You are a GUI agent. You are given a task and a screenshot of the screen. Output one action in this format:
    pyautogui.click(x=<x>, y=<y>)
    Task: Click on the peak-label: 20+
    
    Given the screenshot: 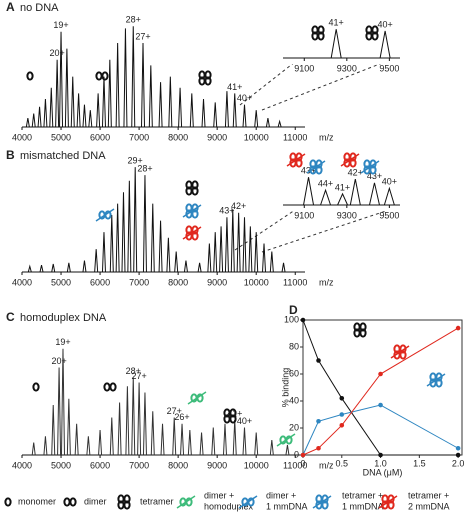 What is the action you would take?
    pyautogui.click(x=56, y=53)
    